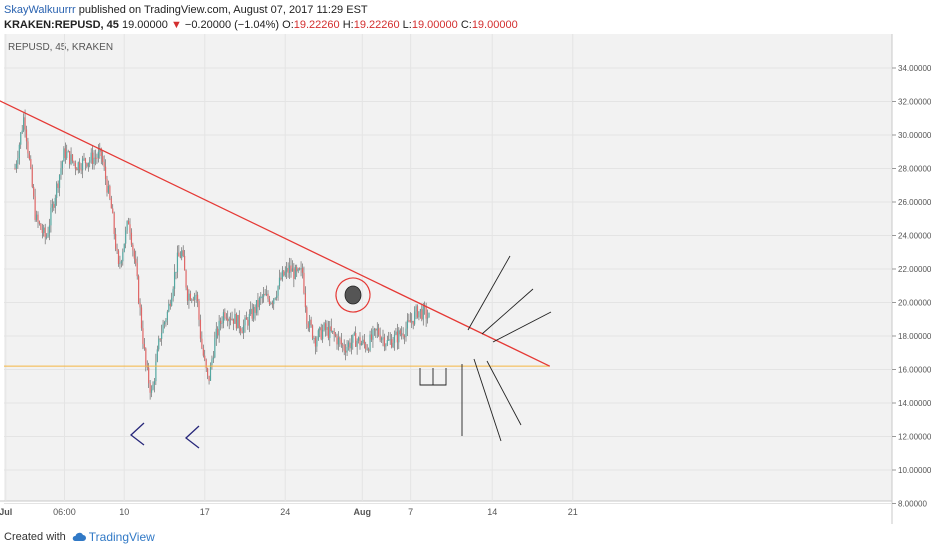  I want to click on last-price: 19.00000, so click(144, 25).